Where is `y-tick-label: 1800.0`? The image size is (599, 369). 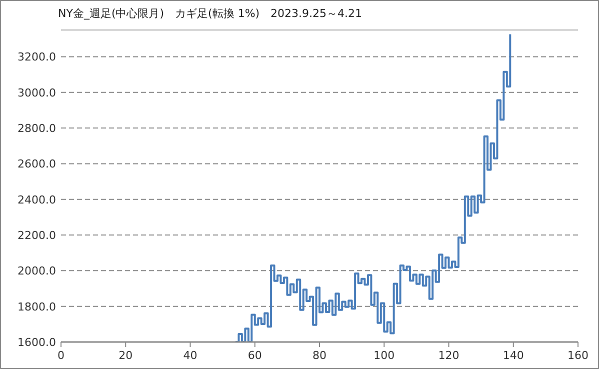
y-tick-label: 1800.0 is located at coordinates (37, 307).